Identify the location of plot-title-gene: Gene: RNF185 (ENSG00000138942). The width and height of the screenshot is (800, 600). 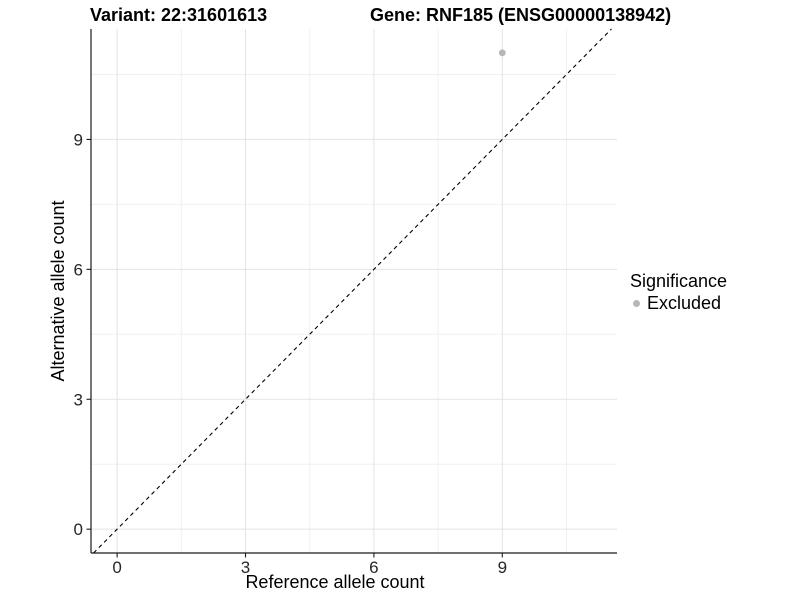
(521, 15).